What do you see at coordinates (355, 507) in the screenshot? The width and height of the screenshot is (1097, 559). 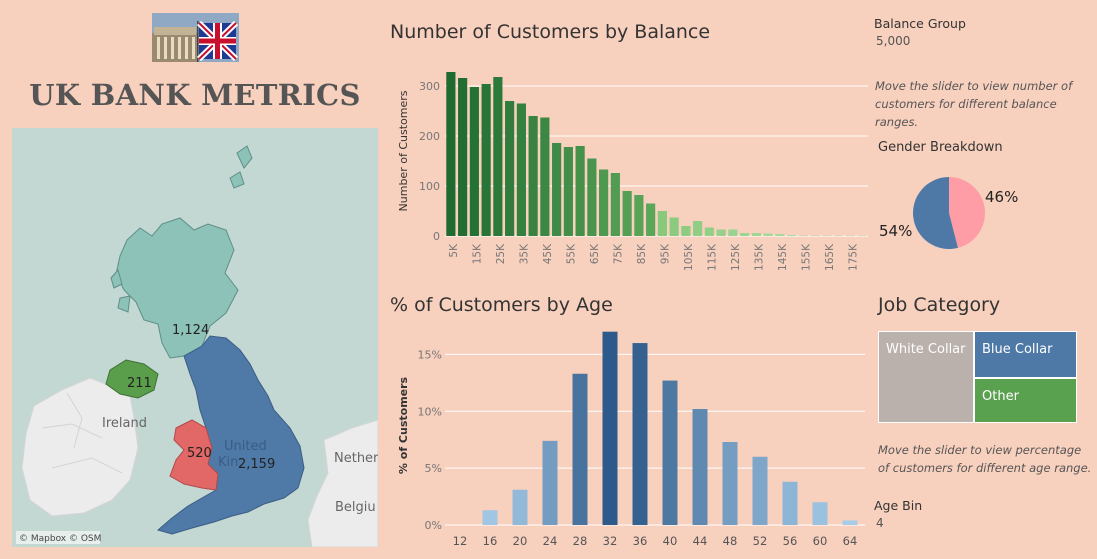 I see `map-label-belgium: Belgiu` at bounding box center [355, 507].